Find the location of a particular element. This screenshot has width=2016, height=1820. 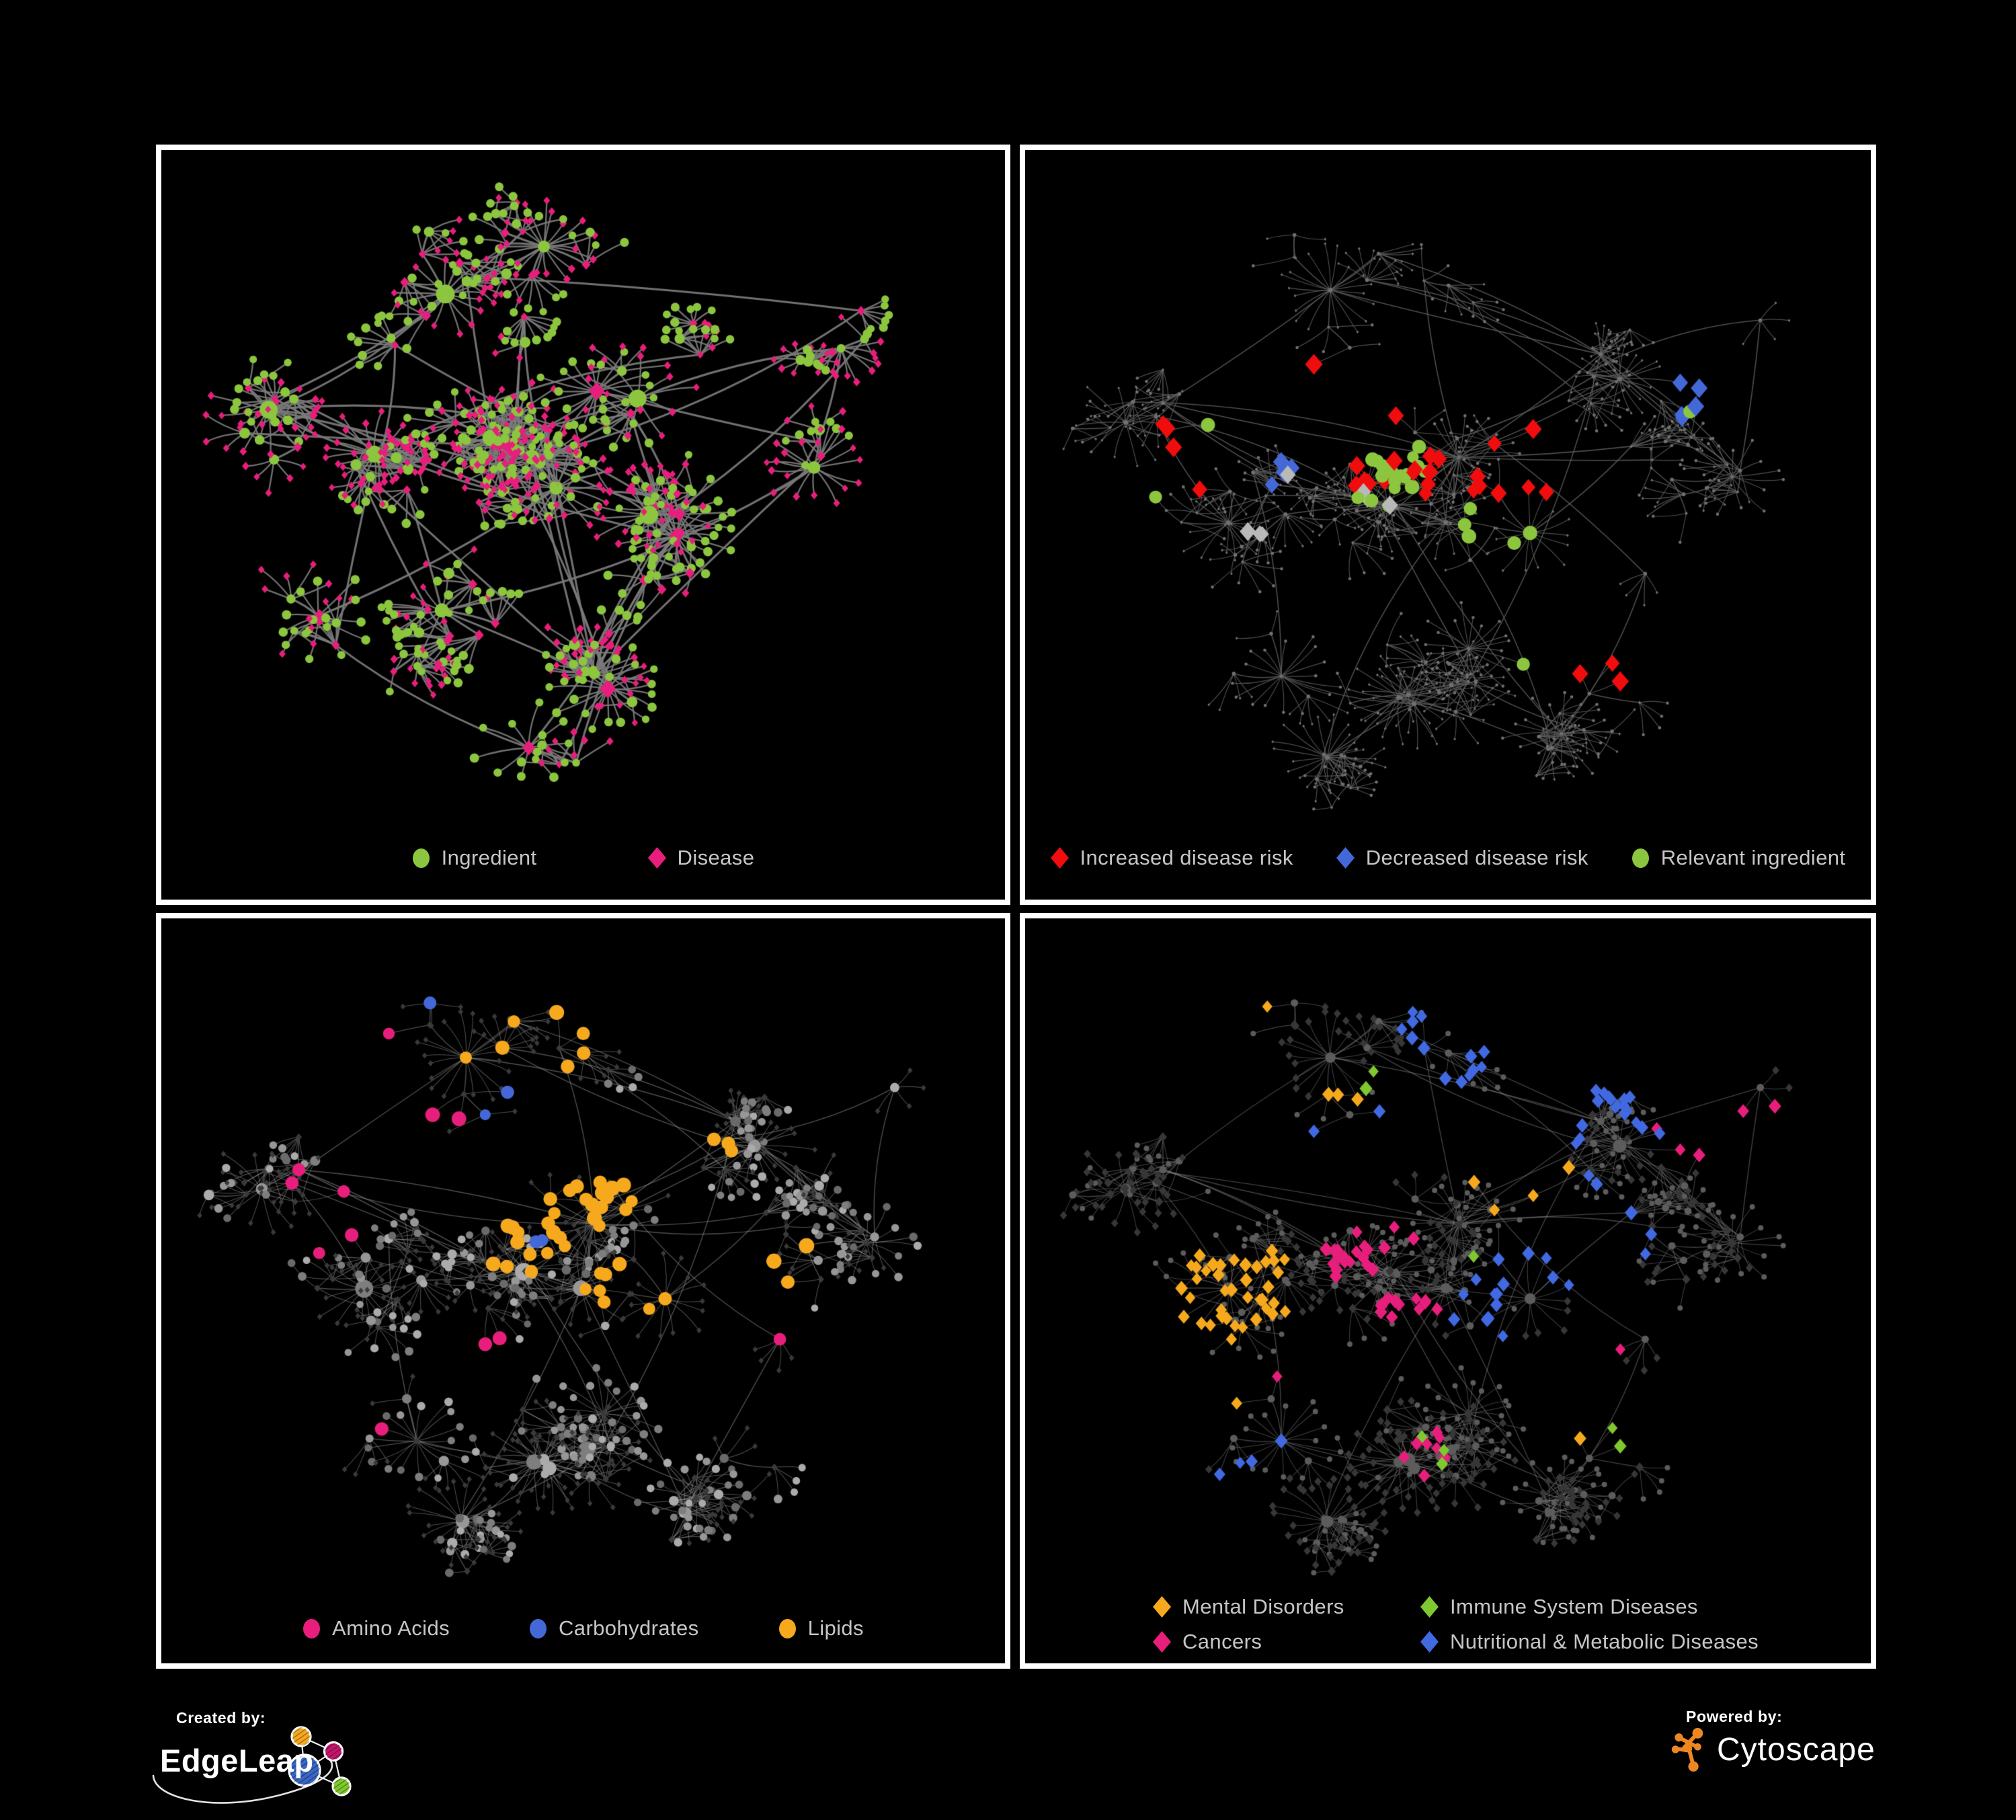

legend-item-increased-risk: Increased disease risk is located at coordinates (1171, 858).